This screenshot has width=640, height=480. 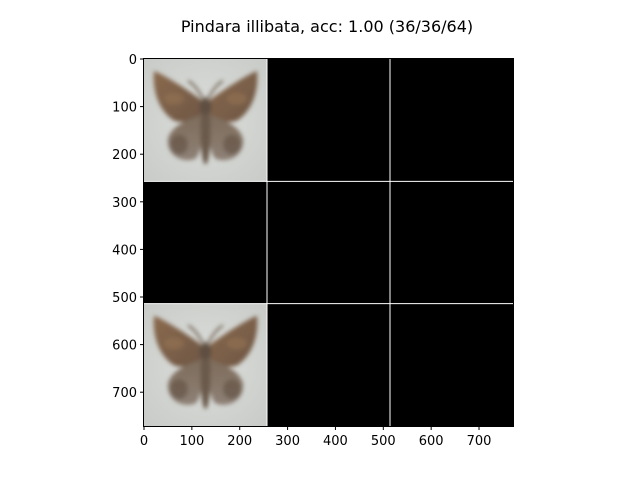 I want to click on y-tick-label: 100, so click(x=124, y=108).